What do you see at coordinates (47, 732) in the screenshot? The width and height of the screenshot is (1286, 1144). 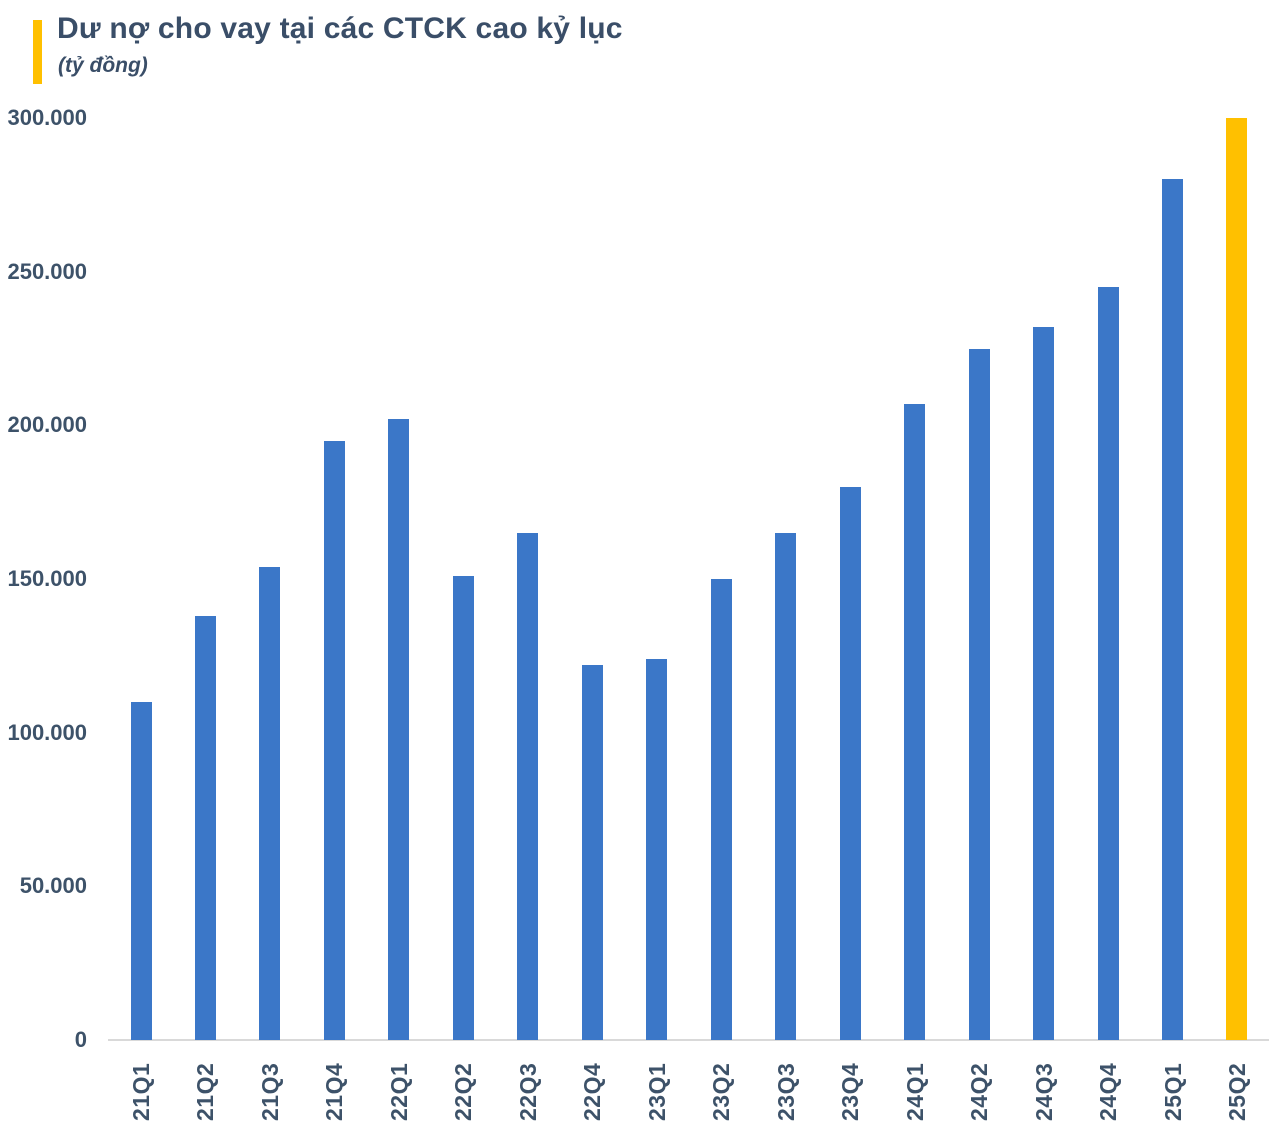 I see `y-axis-tick-label: 100.000` at bounding box center [47, 732].